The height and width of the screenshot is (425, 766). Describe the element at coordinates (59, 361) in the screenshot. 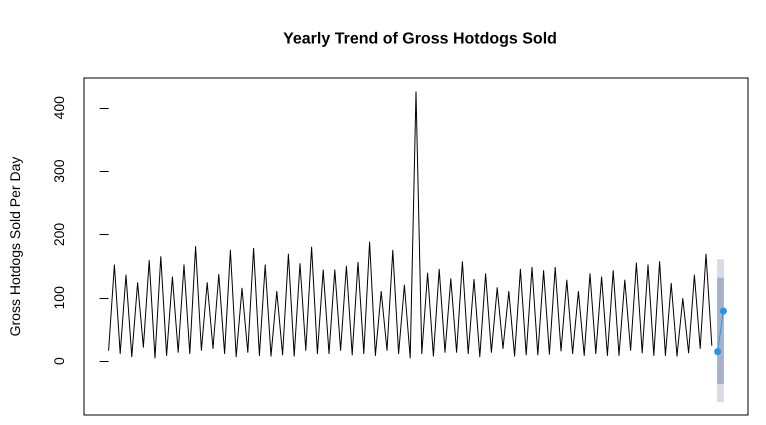

I see `y-tick-label: 0` at that location.